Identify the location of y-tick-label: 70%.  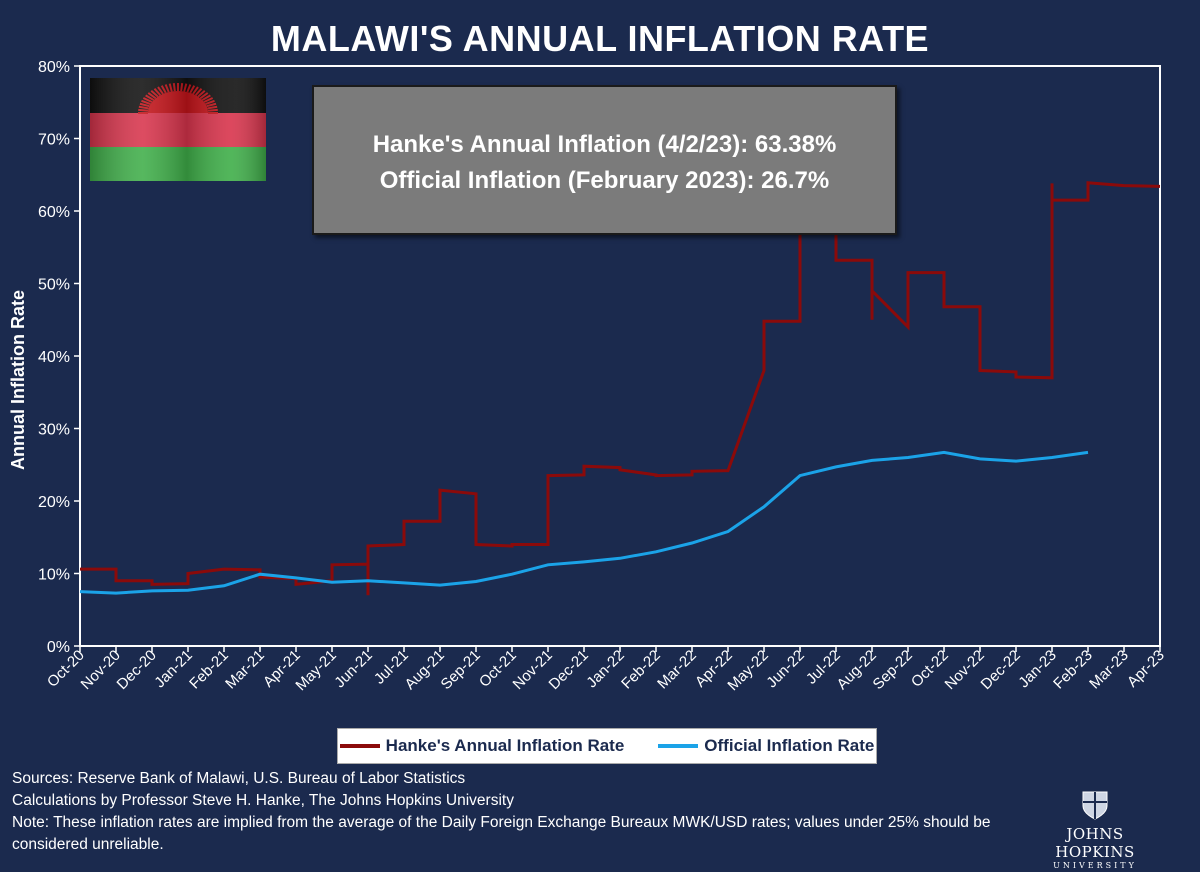
(54, 140).